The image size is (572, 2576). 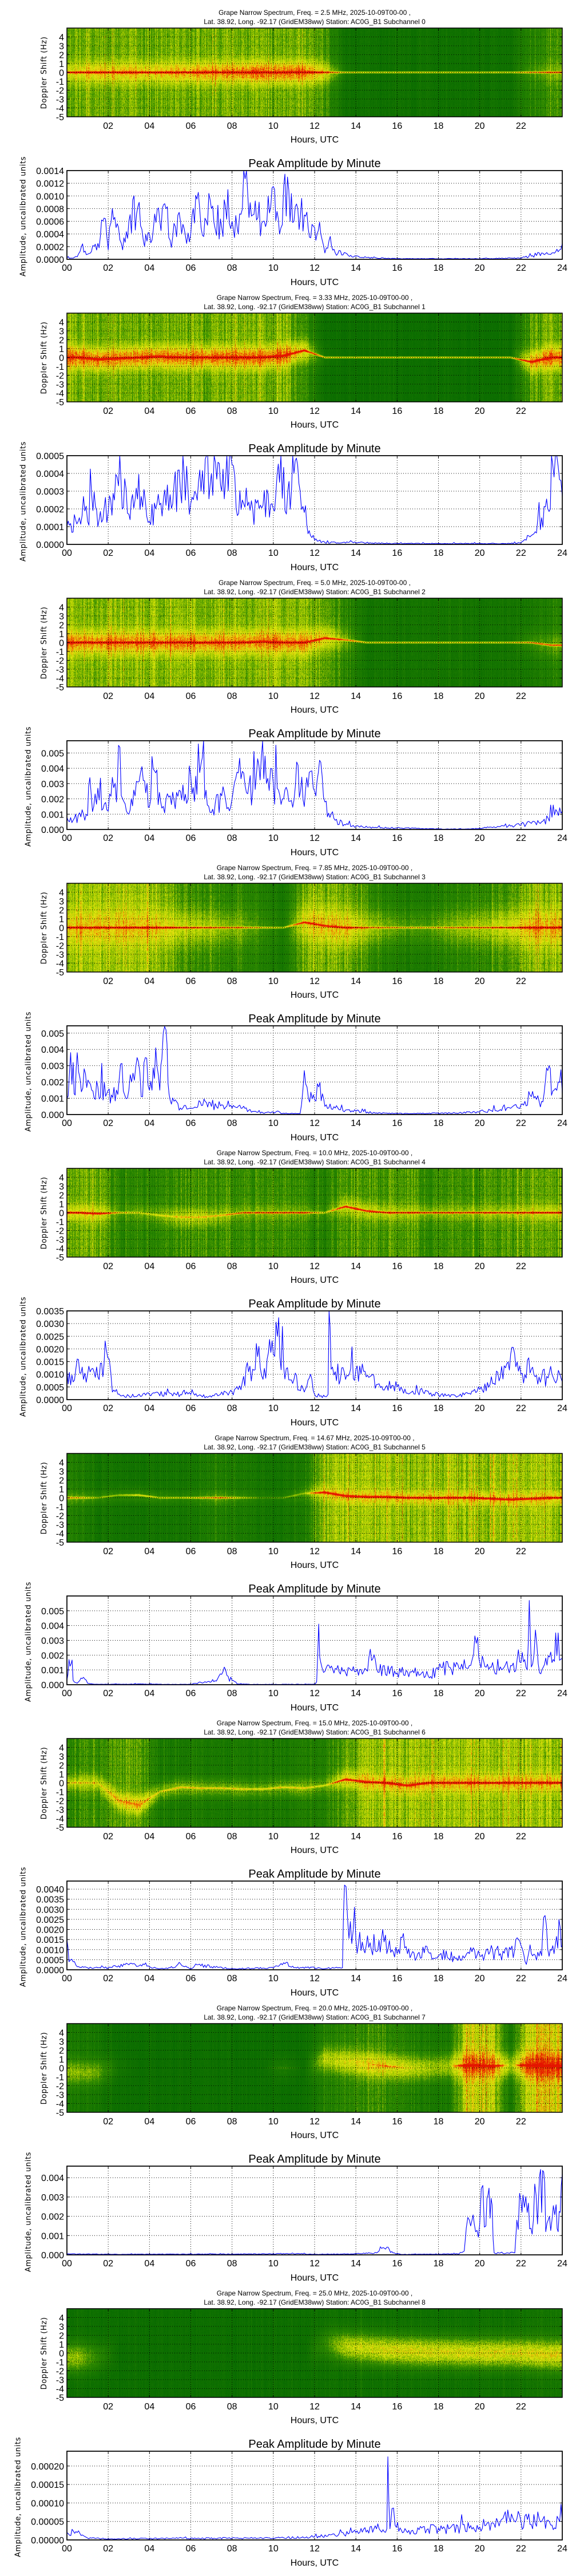 I want to click on y-tick-label: 2, so click(x=61, y=1766).